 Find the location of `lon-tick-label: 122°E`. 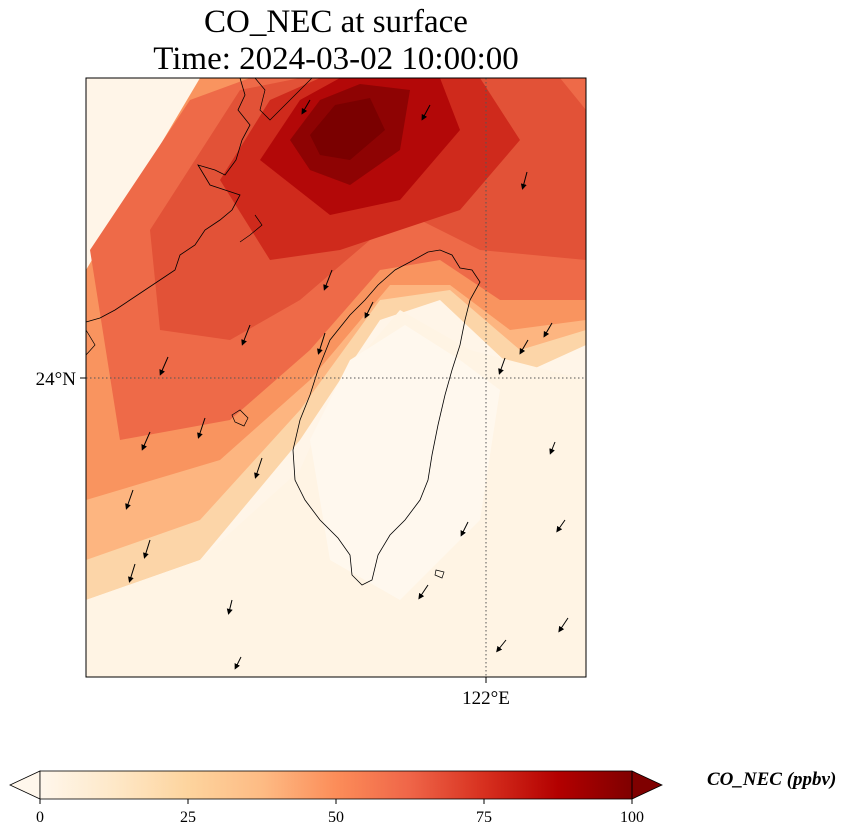

lon-tick-label: 122°E is located at coordinates (486, 698).